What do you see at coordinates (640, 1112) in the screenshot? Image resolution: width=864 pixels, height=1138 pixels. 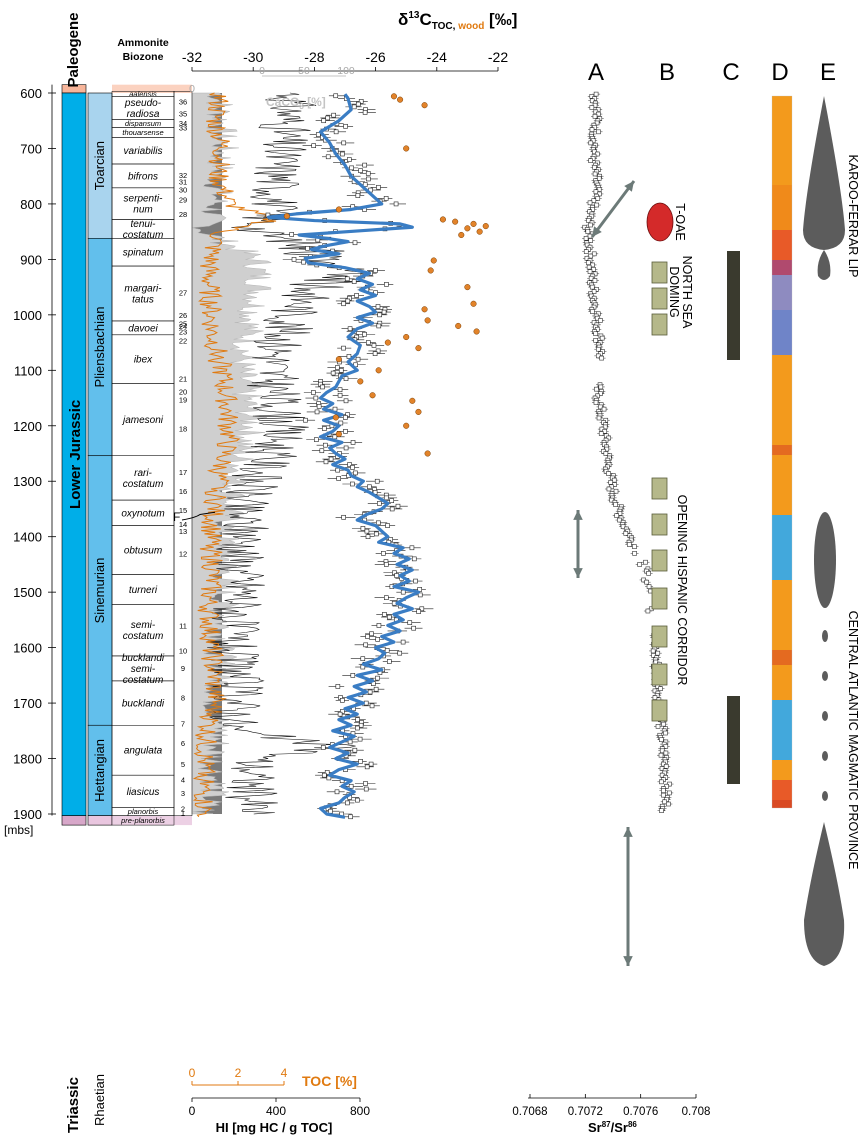 I see `sr-tick-label: 0.7076` at bounding box center [640, 1112].